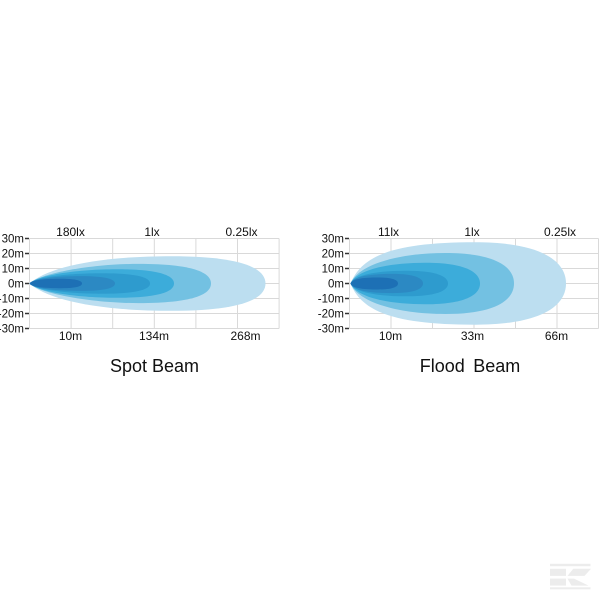 This screenshot has height=605, width=600. I want to click on svg-text: 66m, so click(556, 336).